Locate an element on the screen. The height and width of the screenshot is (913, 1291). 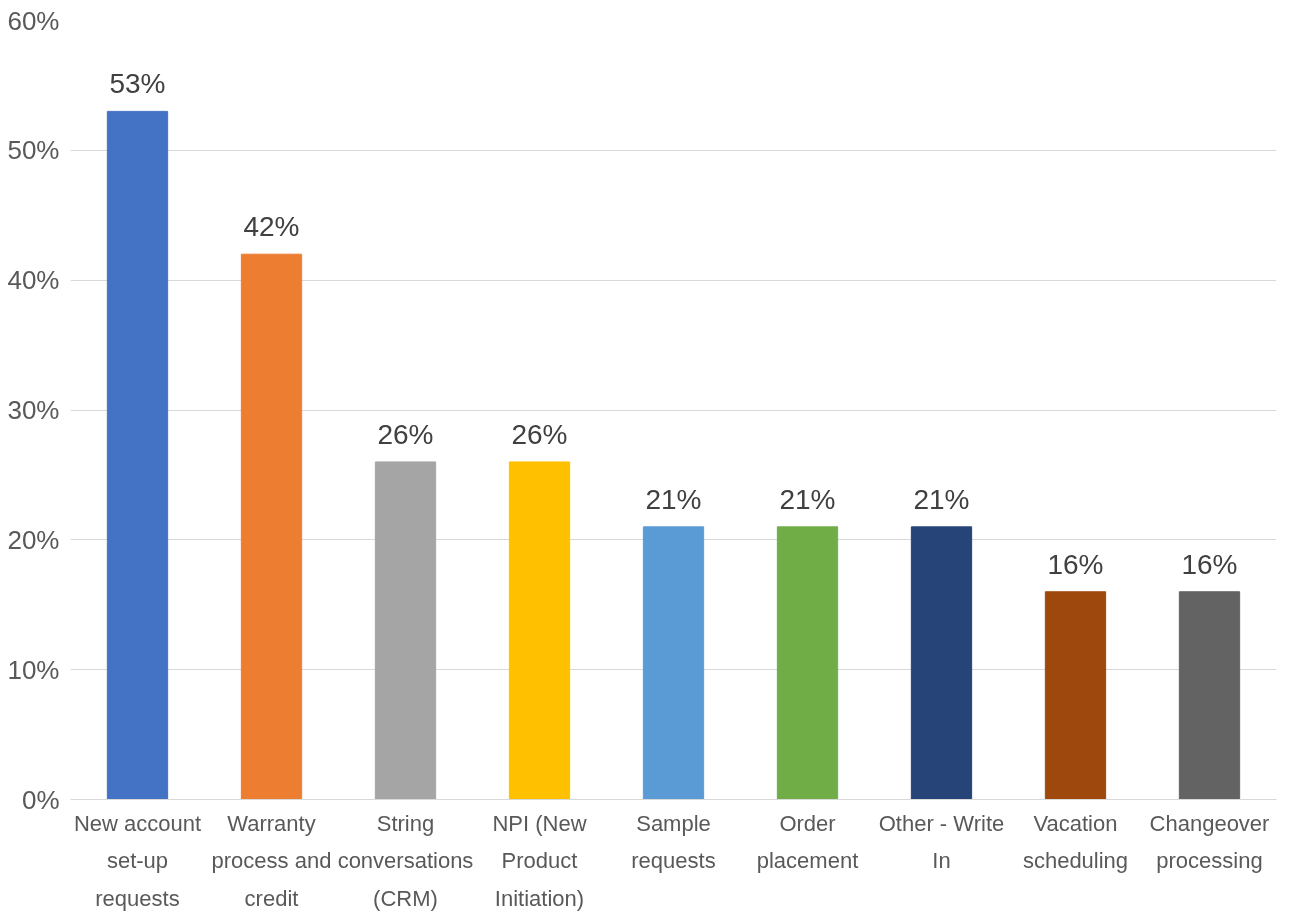
x-tick-label: Sample requests is located at coordinates (673, 841).